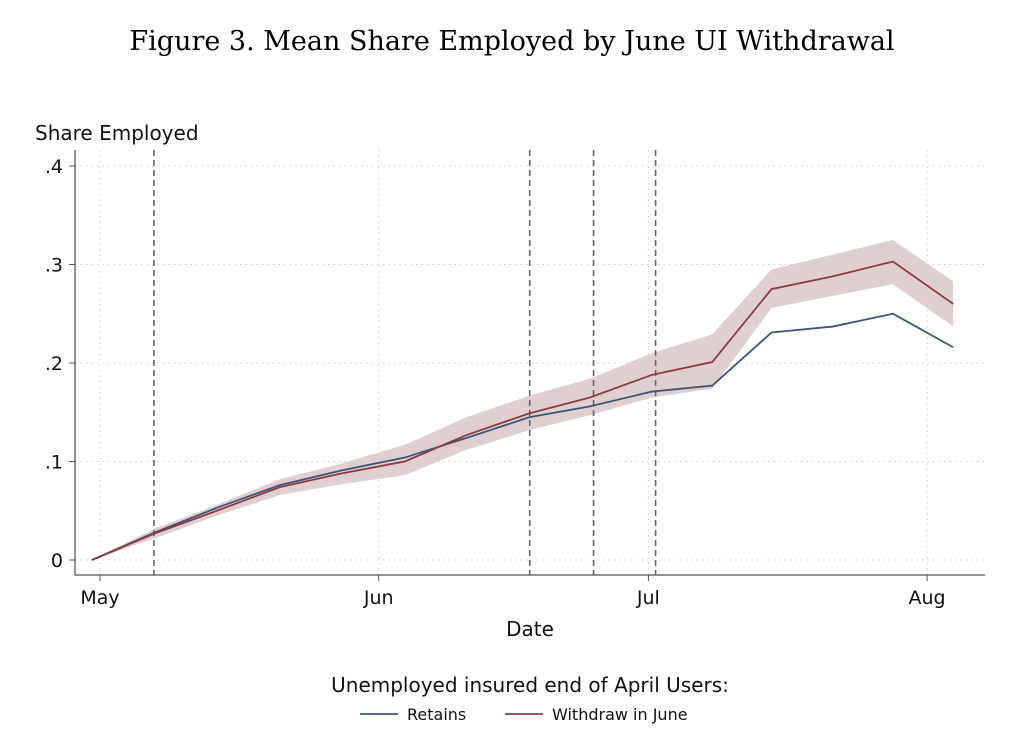 The height and width of the screenshot is (743, 1024). Describe the element at coordinates (436, 714) in the screenshot. I see `legend-label-retains: Retains` at that location.